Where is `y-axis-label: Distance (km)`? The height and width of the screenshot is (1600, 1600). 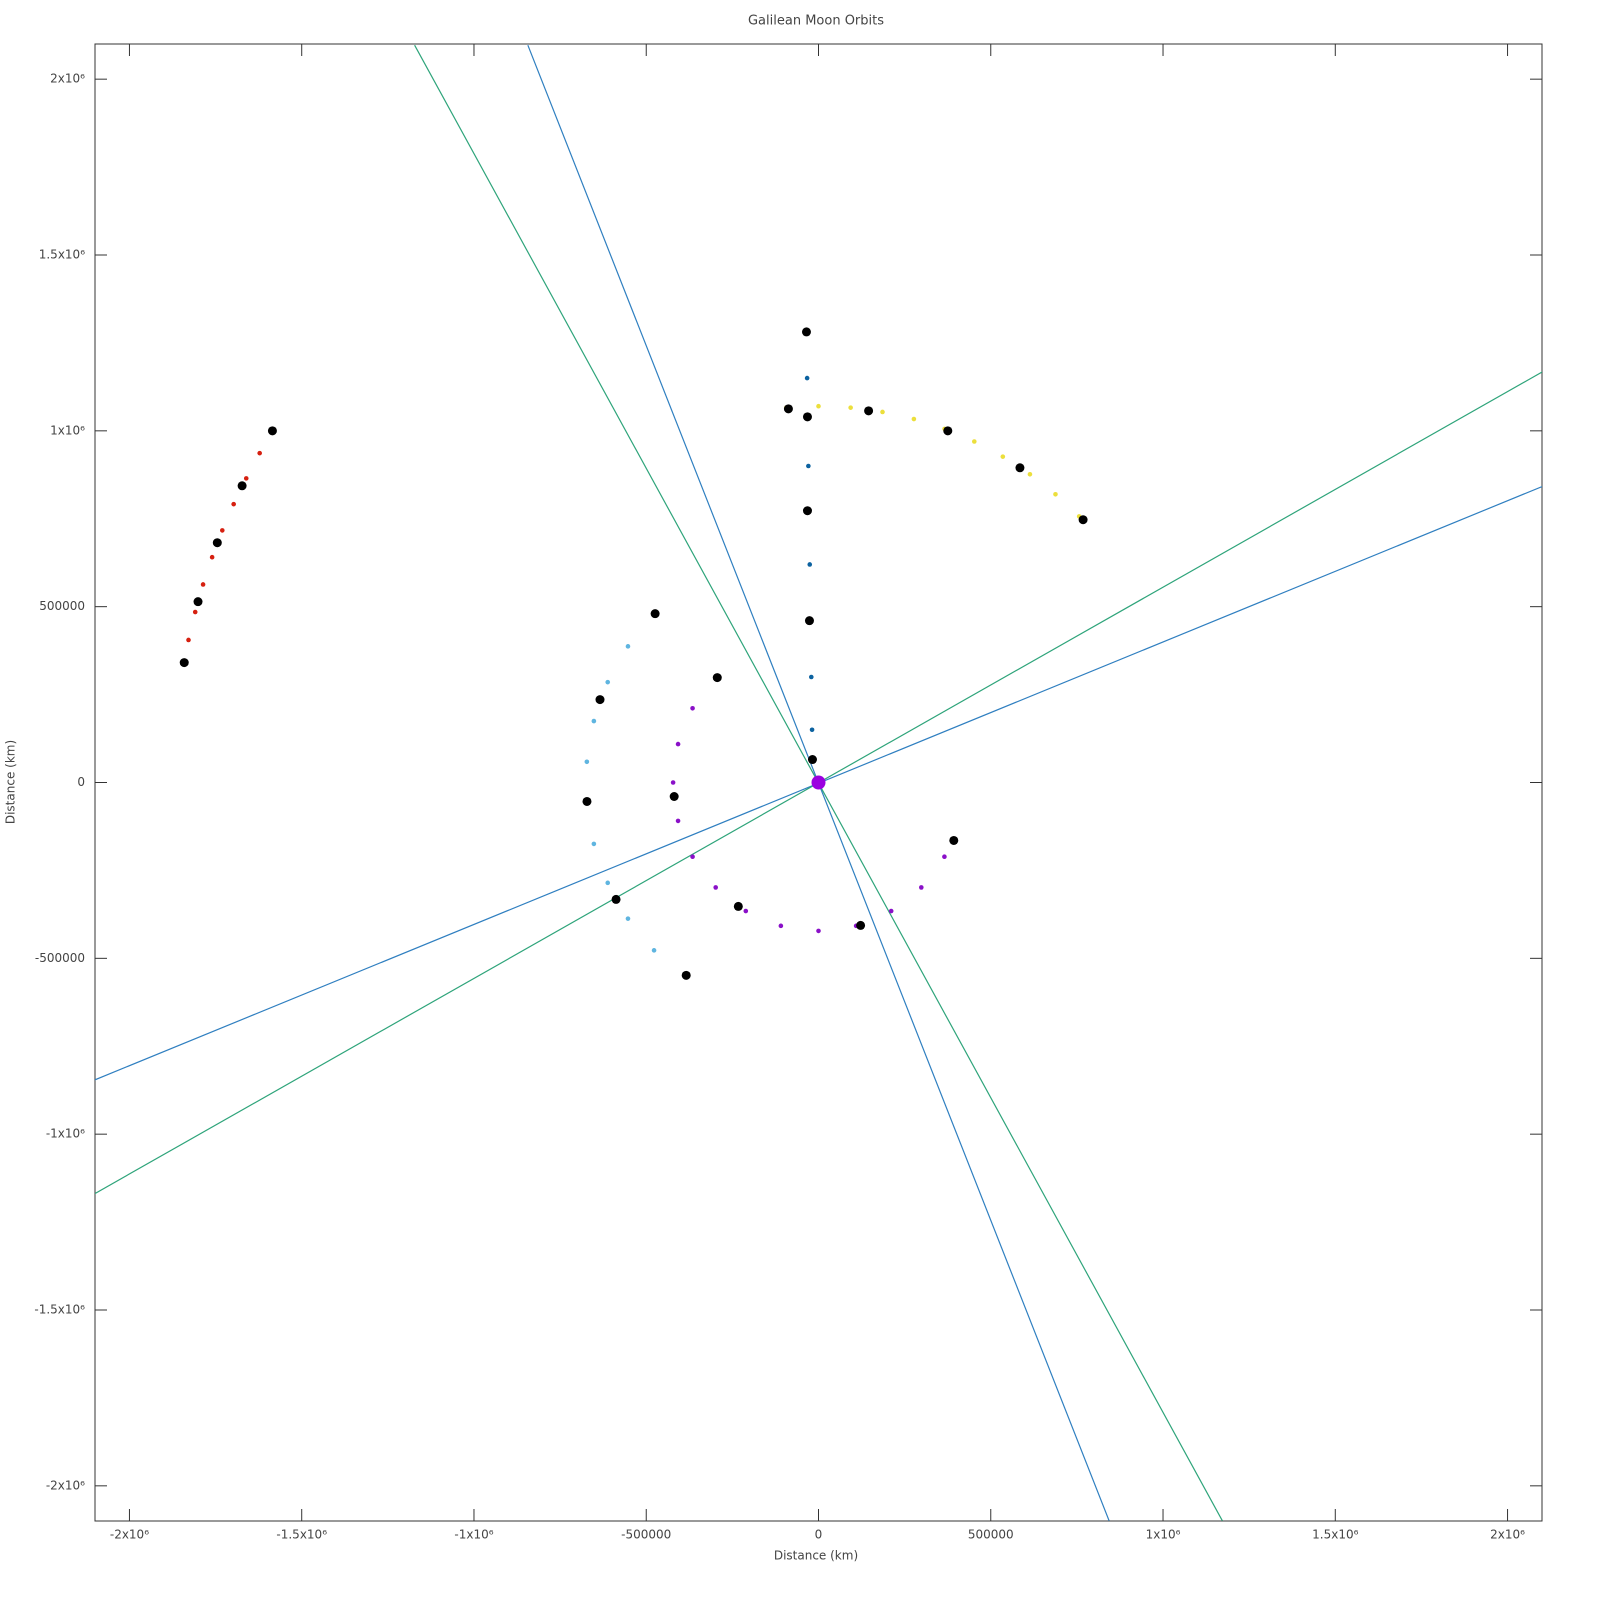
y-axis-label: Distance (km) is located at coordinates (11, 782).